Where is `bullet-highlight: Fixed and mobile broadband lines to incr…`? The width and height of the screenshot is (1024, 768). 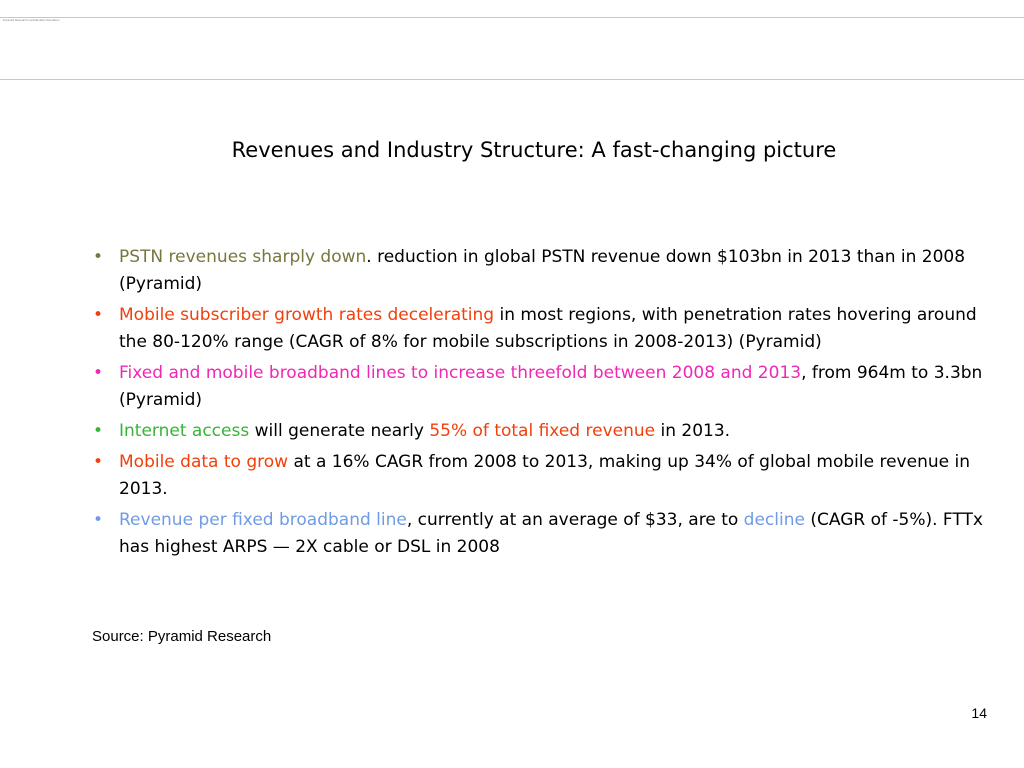
bullet-highlight: Fixed and mobile broadband lines to incr… is located at coordinates (460, 373).